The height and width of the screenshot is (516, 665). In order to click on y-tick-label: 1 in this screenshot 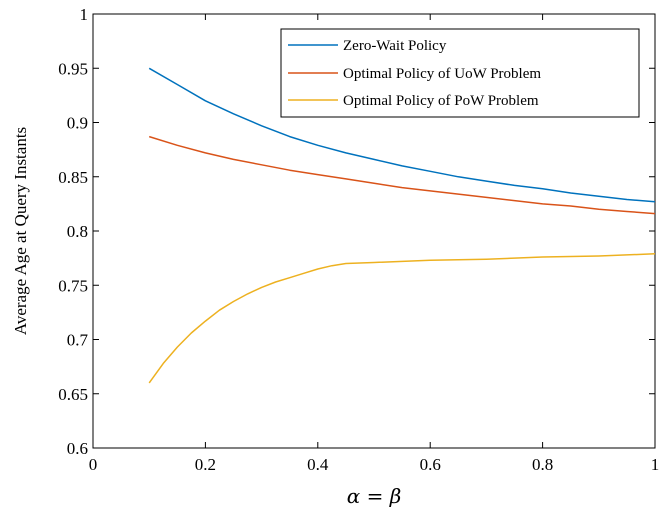, I will do `click(84, 14)`.